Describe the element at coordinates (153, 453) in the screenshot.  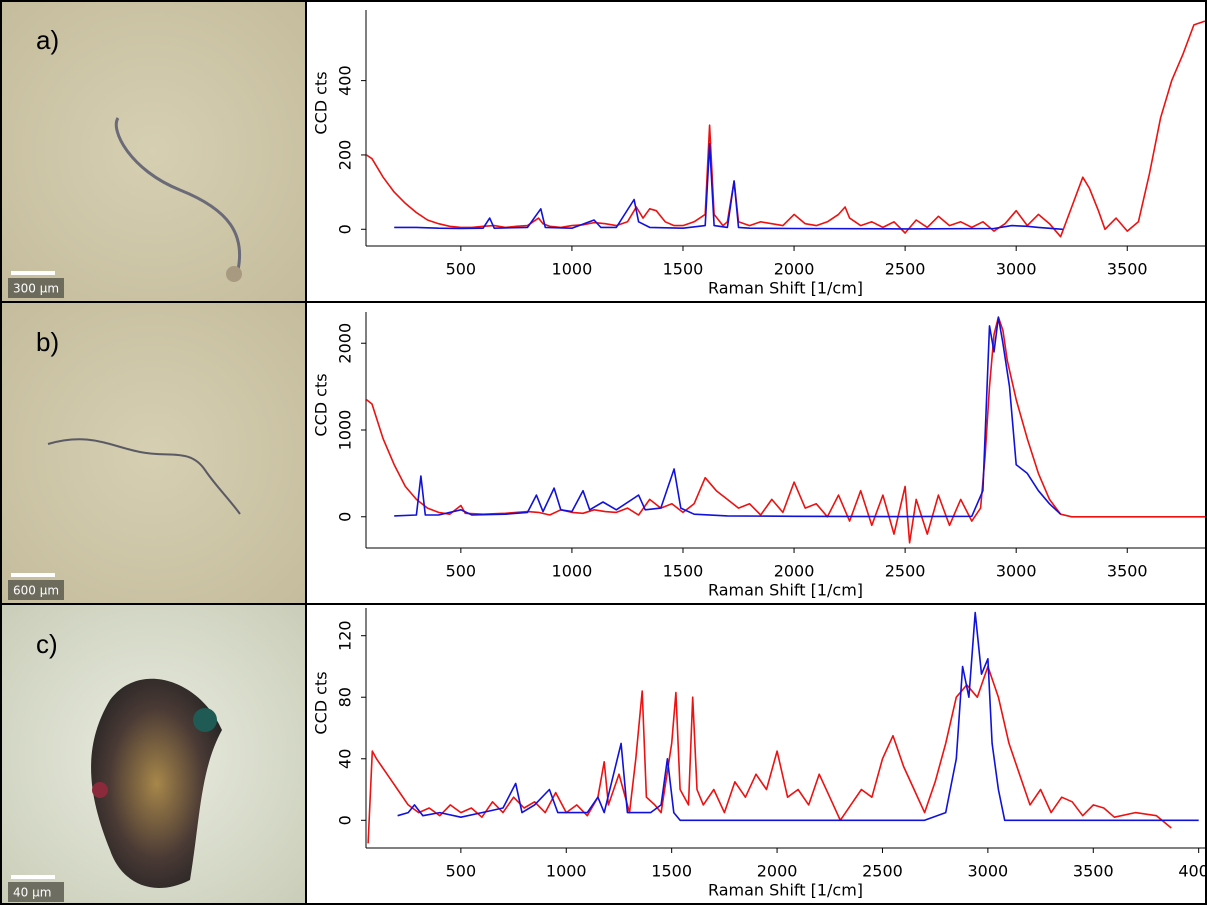
I see `micrograph-b` at that location.